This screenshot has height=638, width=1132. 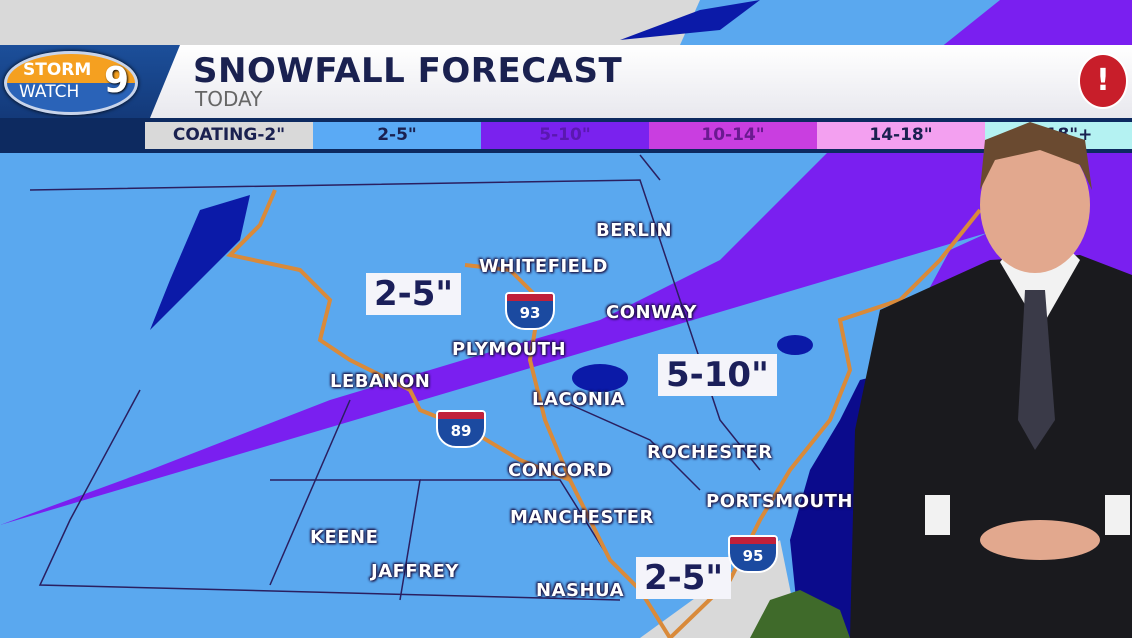 I want to click on page-title: SNOWFALL FORECAST, so click(x=408, y=71).